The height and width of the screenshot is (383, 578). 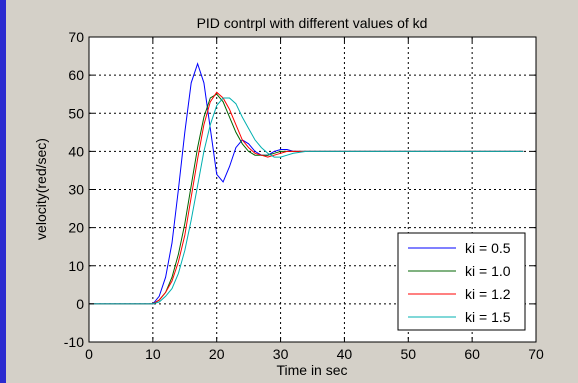 What do you see at coordinates (76, 113) in the screenshot?
I see `y-tick-label: 50` at bounding box center [76, 113].